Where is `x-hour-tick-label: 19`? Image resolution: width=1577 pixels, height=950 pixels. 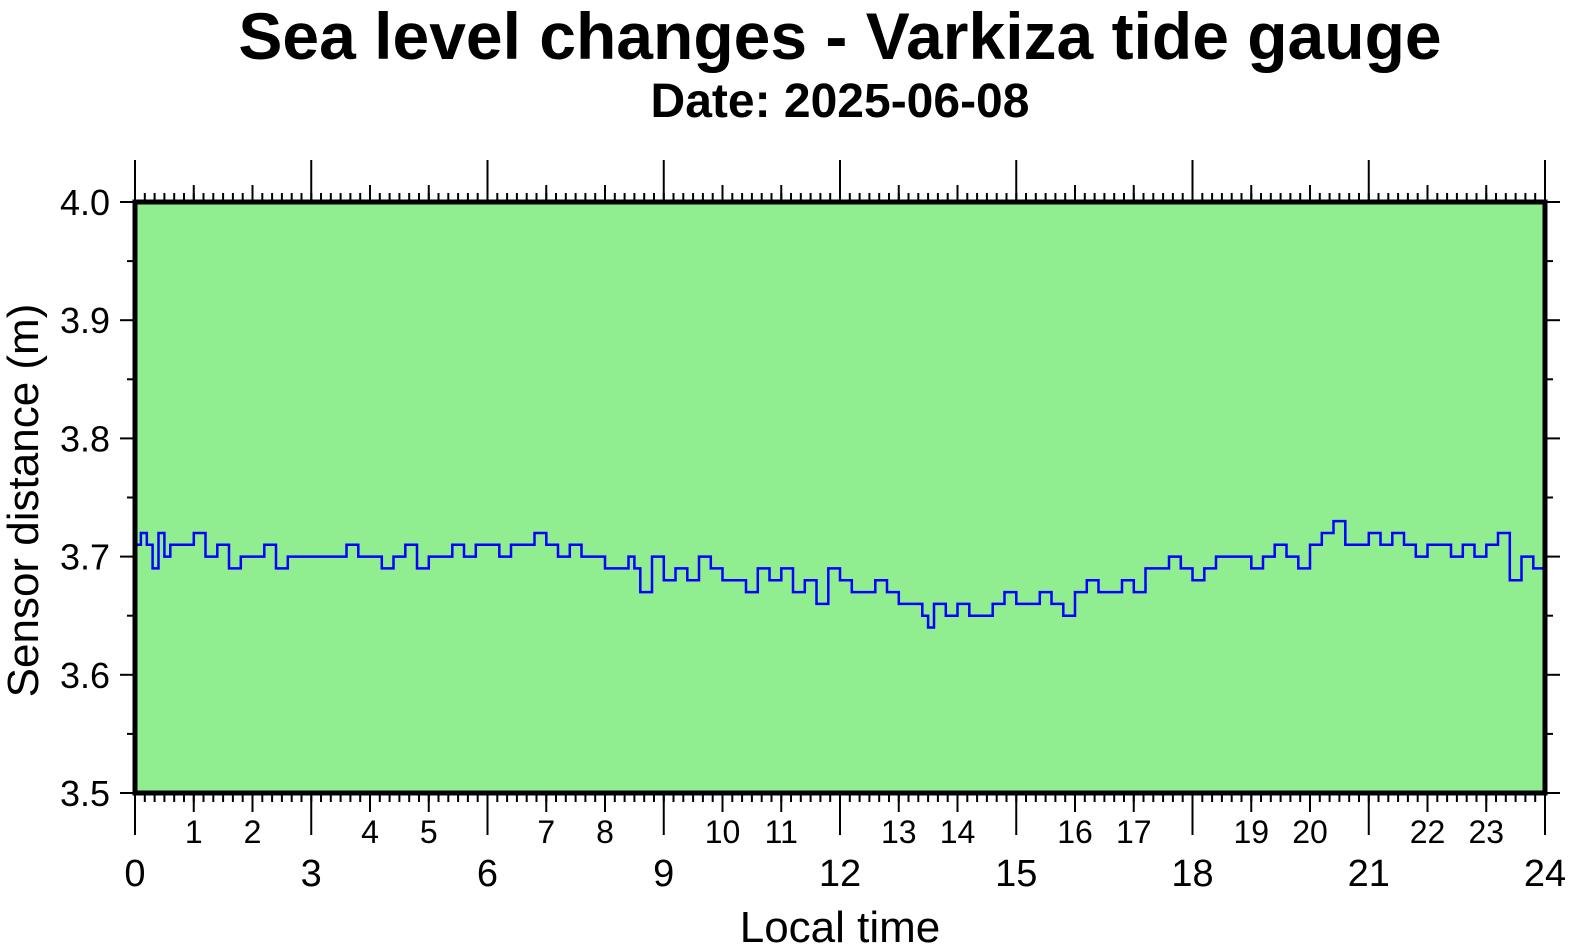 x-hour-tick-label: 19 is located at coordinates (1251, 832).